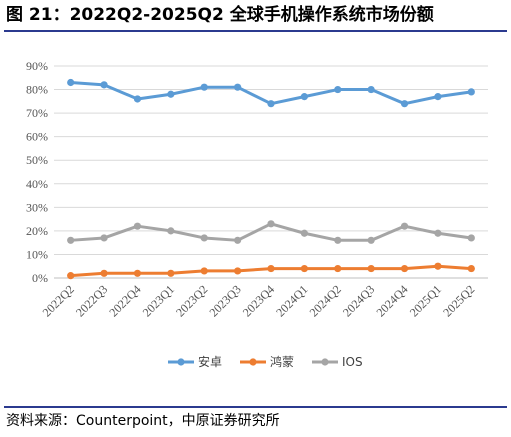 The width and height of the screenshot is (511, 437). Describe the element at coordinates (255, 407) in the screenshot. I see `source-rule` at that location.